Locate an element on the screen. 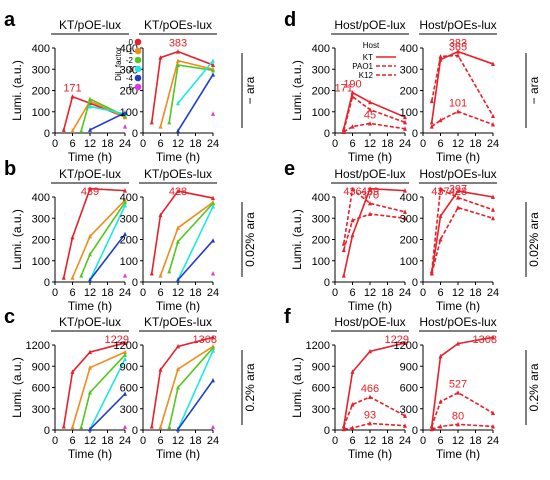  data-label: 1229 is located at coordinates (397, 340).